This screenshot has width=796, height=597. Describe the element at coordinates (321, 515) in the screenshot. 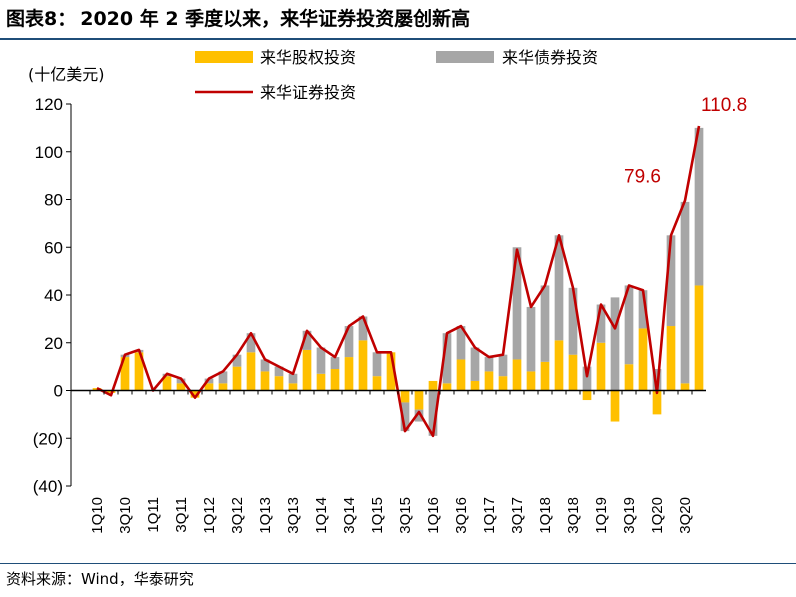

I see `x-tick-label: 1Q14` at that location.